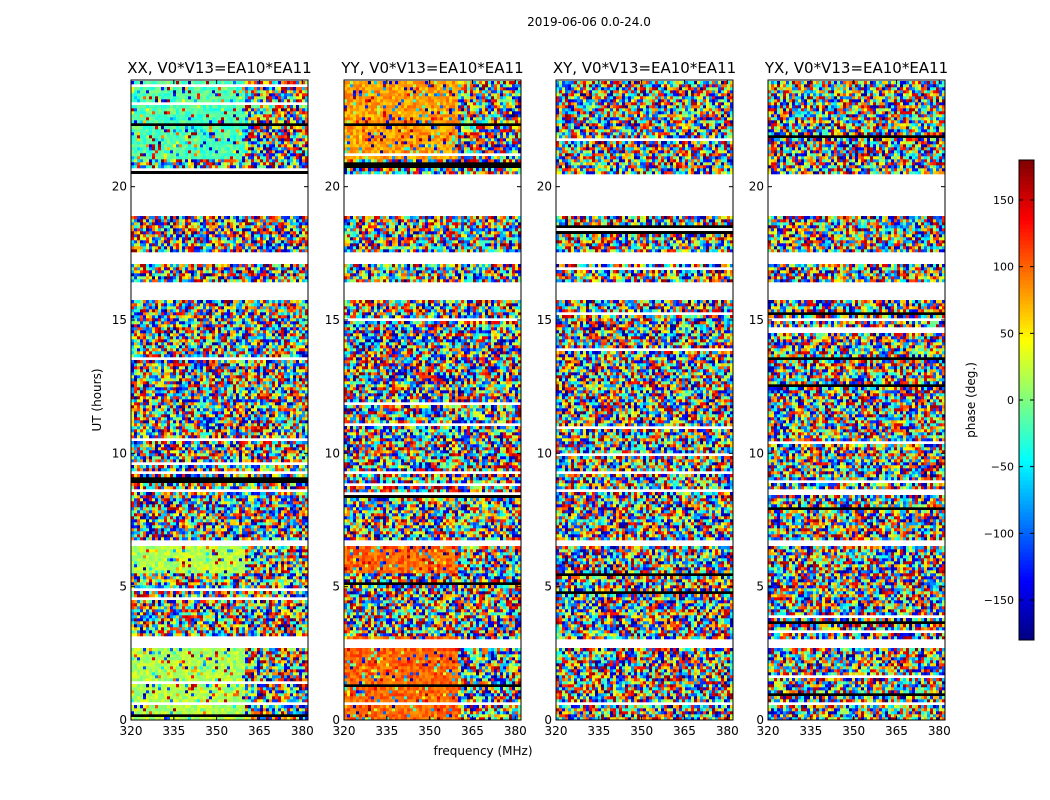 Image resolution: width=1050 pixels, height=800 pixels. Describe the element at coordinates (1002, 467) in the screenshot. I see `colorbar-tick-label: −50` at that location.